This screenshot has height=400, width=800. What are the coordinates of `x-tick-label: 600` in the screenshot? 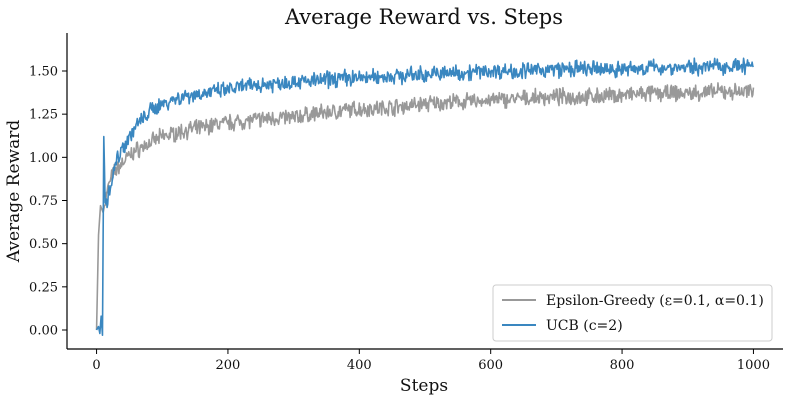 It's located at (490, 365).